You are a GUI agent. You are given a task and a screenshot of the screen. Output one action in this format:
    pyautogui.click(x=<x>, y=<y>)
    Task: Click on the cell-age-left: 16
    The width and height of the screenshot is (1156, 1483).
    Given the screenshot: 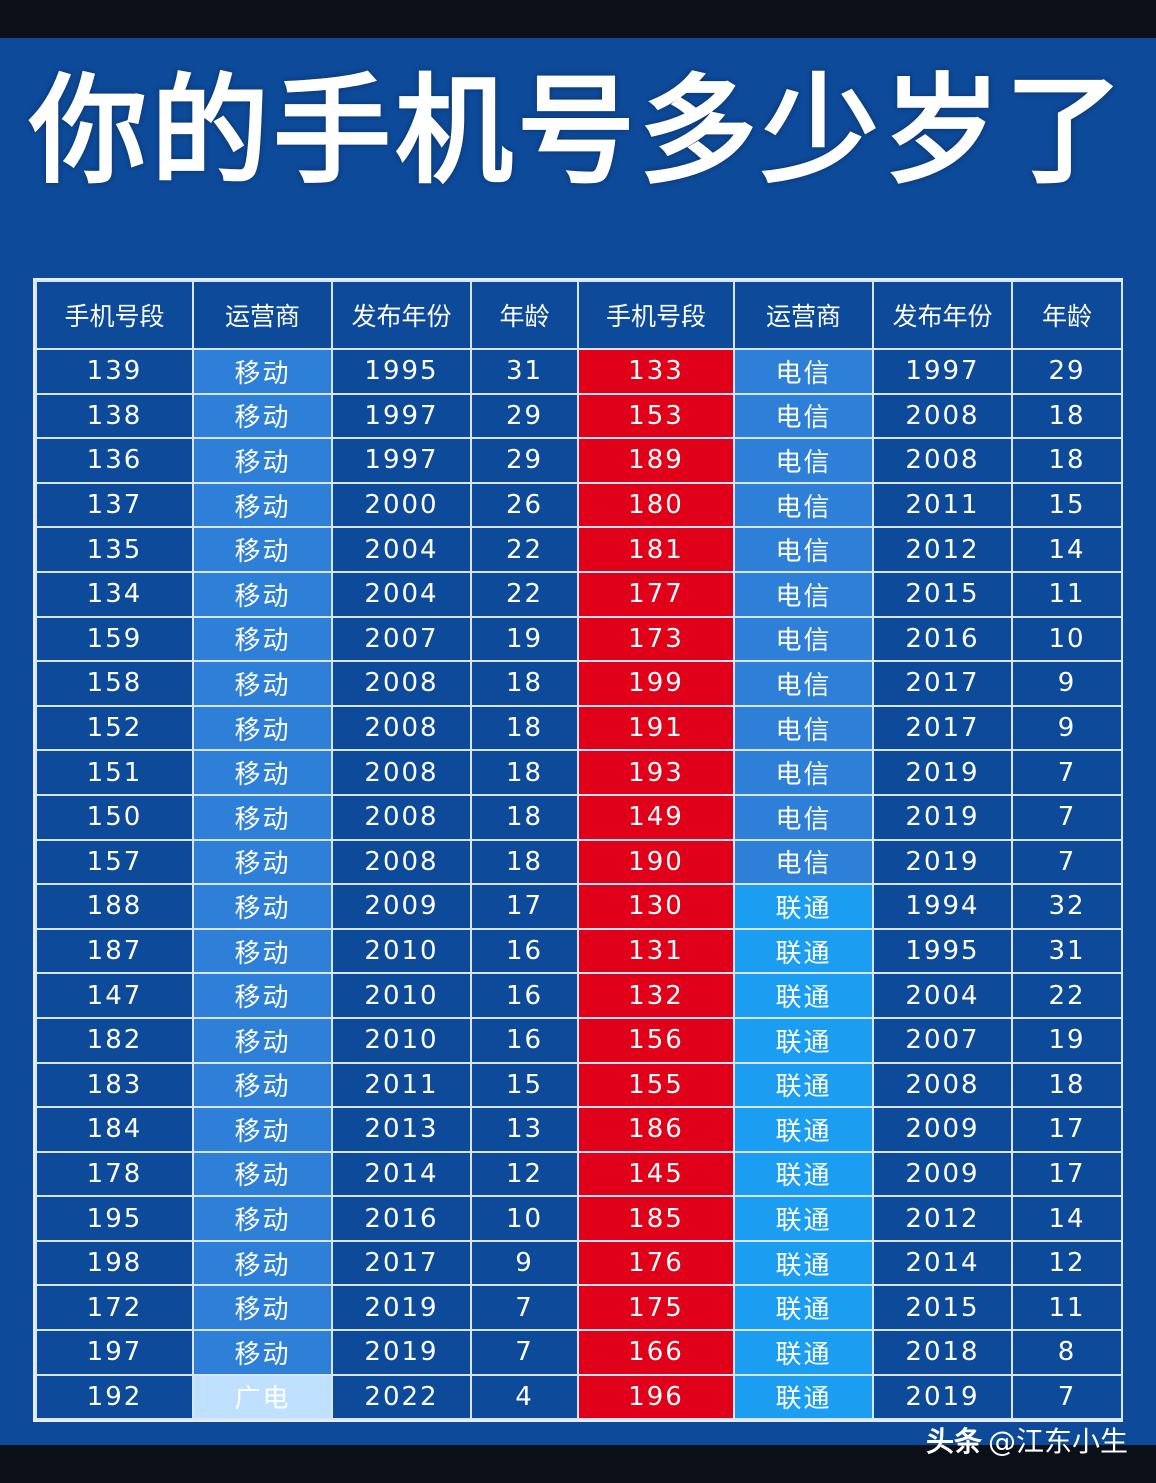 What is the action you would take?
    pyautogui.click(x=524, y=951)
    